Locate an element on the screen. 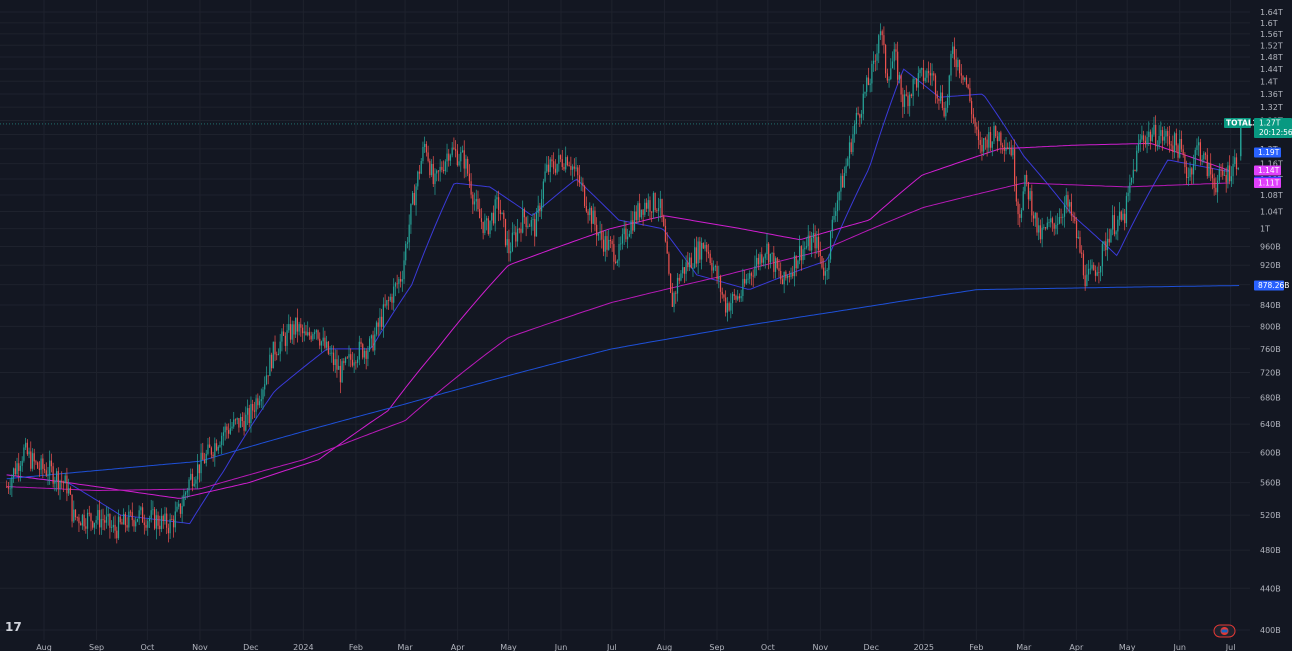 This screenshot has height=651, width=1292. tradingview-logo: 17 is located at coordinates (13, 627).